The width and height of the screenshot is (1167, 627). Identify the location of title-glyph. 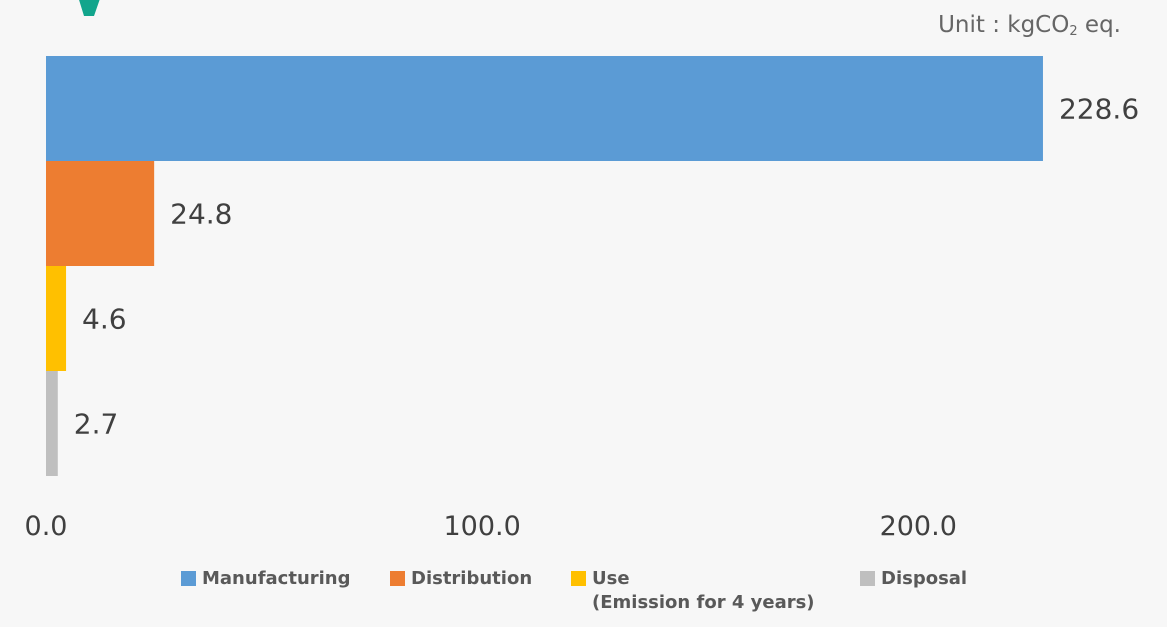
(89, 8).